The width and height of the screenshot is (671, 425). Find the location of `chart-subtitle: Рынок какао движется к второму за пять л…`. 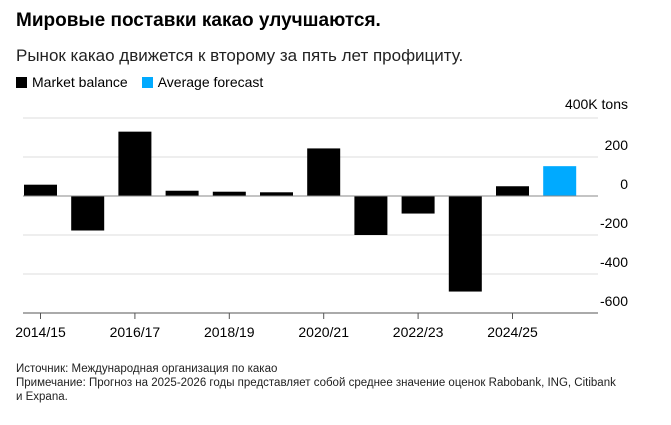

chart-subtitle: Рынок какао движется к второму за пять л… is located at coordinates (240, 55).